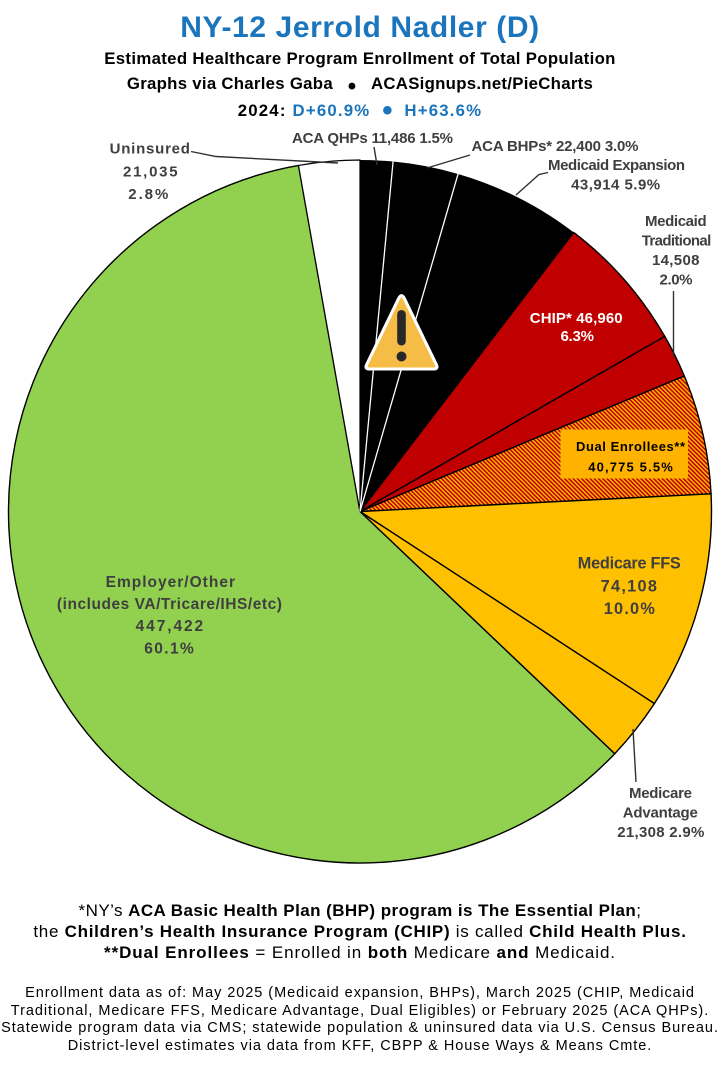 Image resolution: width=720 pixels, height=1070 pixels. I want to click on svg-text: Medicaid Expansion, so click(616, 165).